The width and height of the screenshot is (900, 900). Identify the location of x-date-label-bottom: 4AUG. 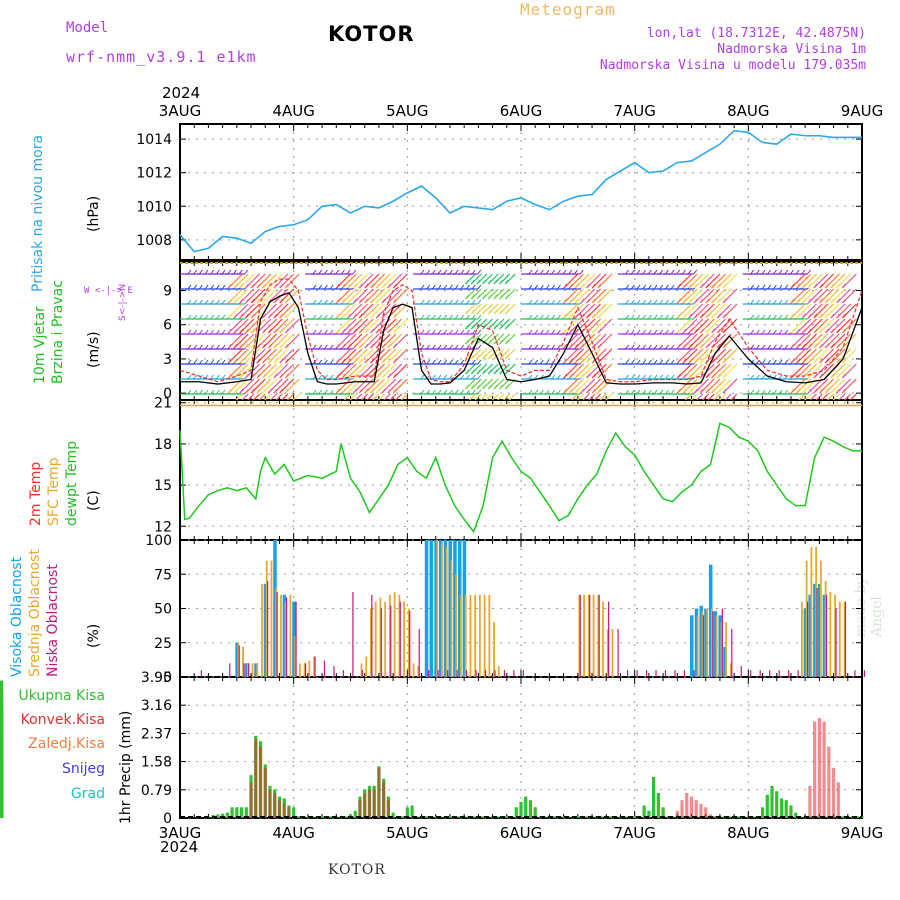
(293, 833).